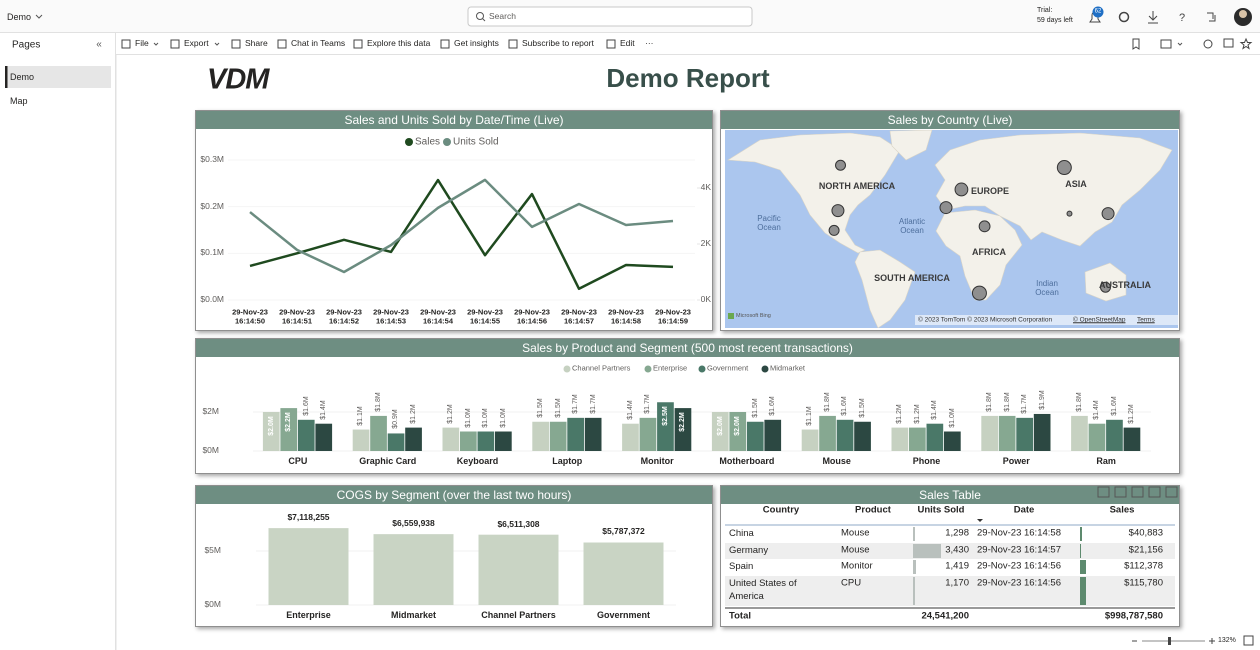 This screenshot has width=1260, height=650. Describe the element at coordinates (1182, 18) in the screenshot. I see `help-icon: ?` at that location.